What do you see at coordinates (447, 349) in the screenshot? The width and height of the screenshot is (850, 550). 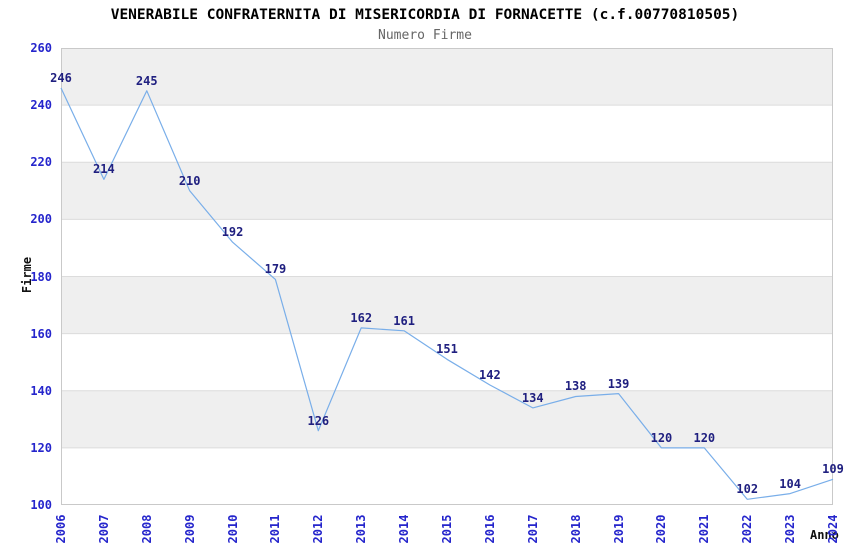 I see `data-label: 151` at bounding box center [447, 349].